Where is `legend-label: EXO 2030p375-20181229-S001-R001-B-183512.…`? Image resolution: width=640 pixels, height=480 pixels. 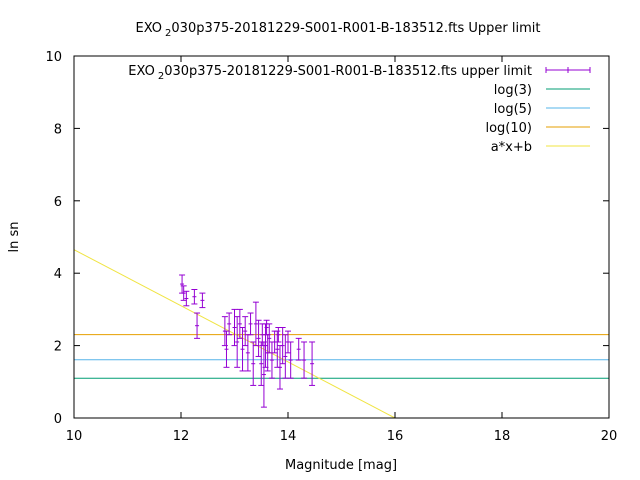 legend-label: EXO 2030p375-20181229-S001-R001-B-183512.… is located at coordinates (330, 73).